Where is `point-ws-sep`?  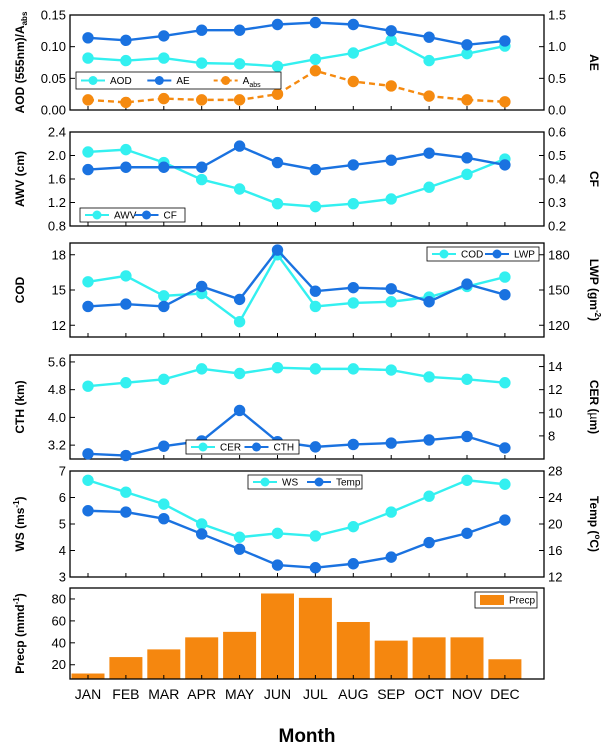 point-ws-sep is located at coordinates (391, 512).